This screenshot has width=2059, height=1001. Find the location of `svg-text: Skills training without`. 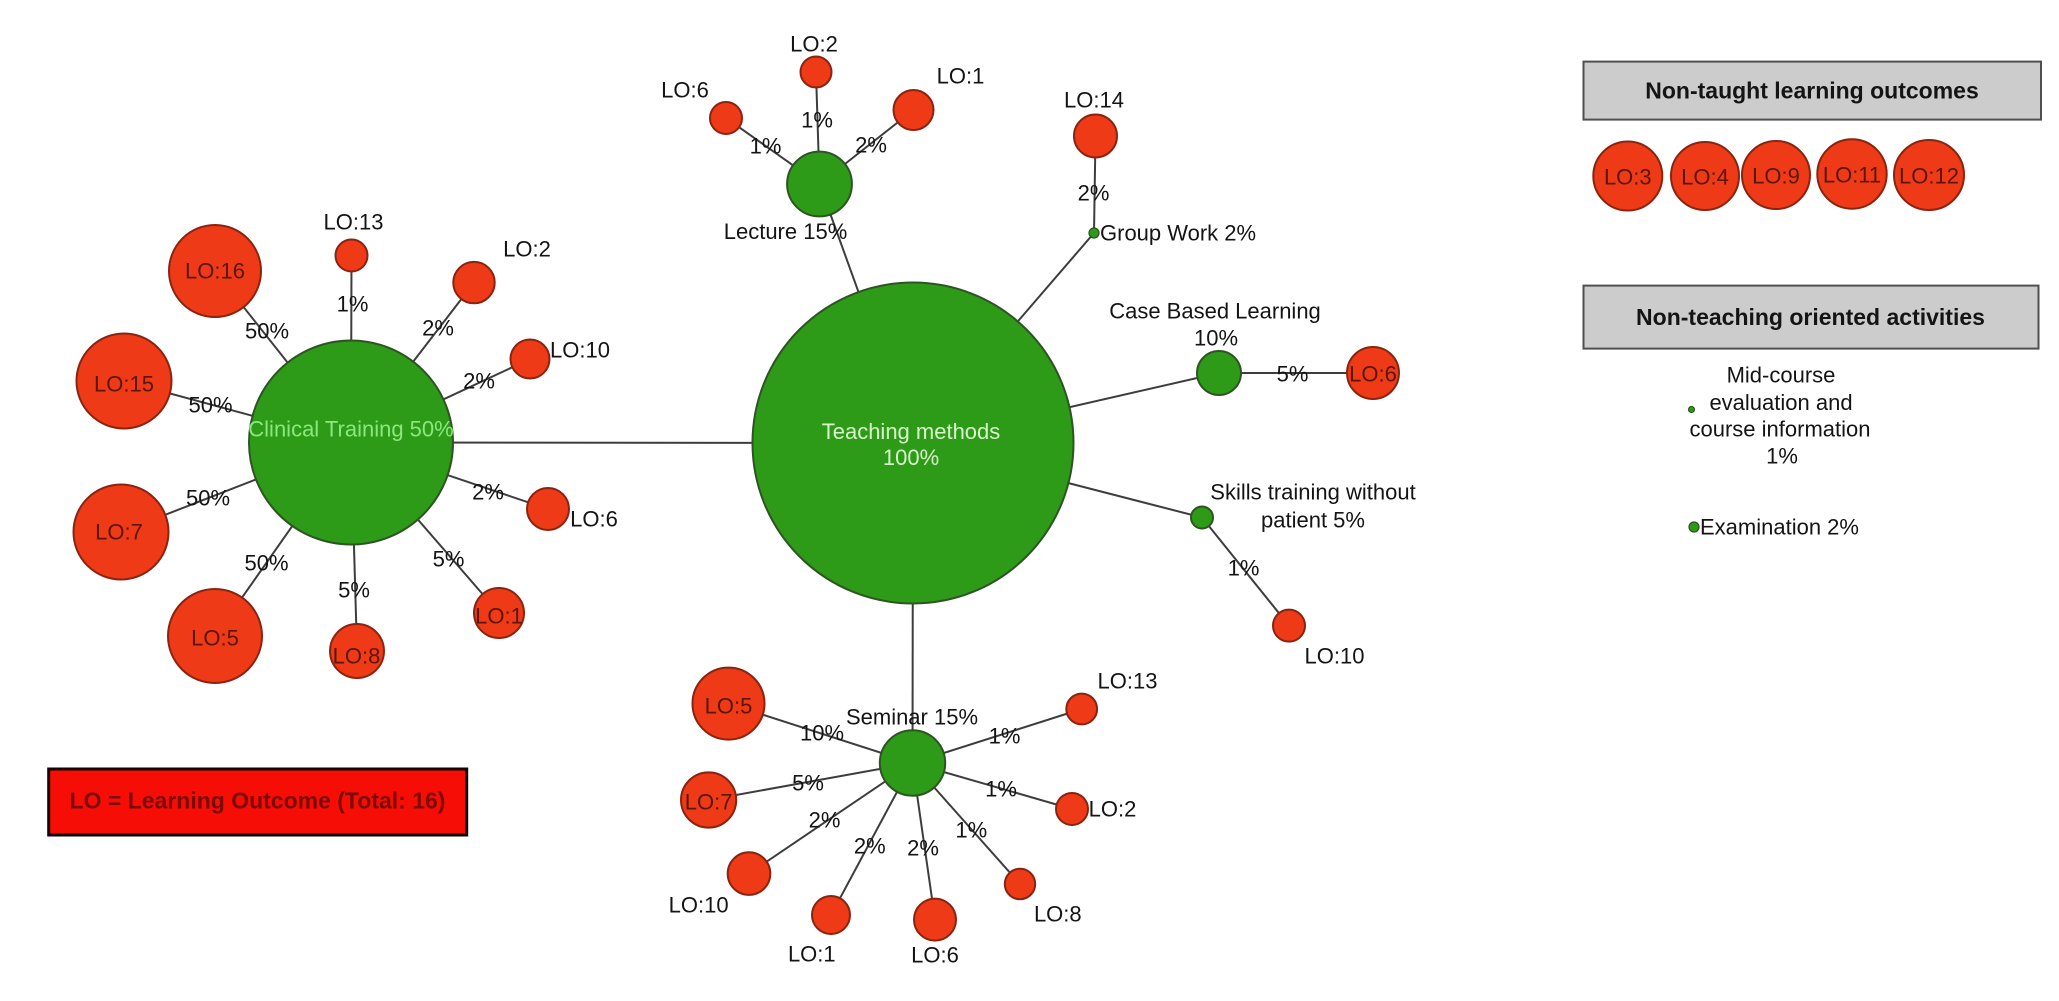

svg-text: Skills training without is located at coordinates (1312, 492).